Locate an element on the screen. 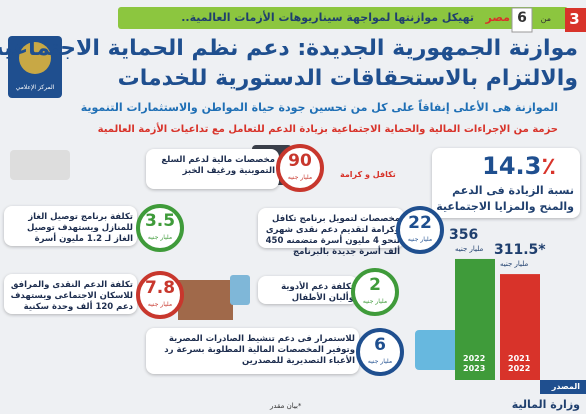 This screenshot has width=586, height=414. item-value: 7.8 is located at coordinates (160, 288).